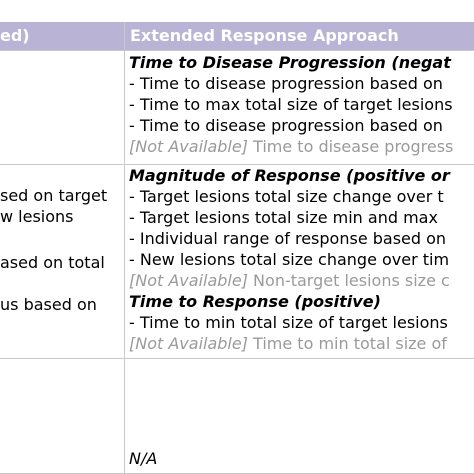 This screenshot has width=474, height=474. Describe the element at coordinates (347, 343) in the screenshot. I see `row2-na2-text: Time to min total size of` at that location.